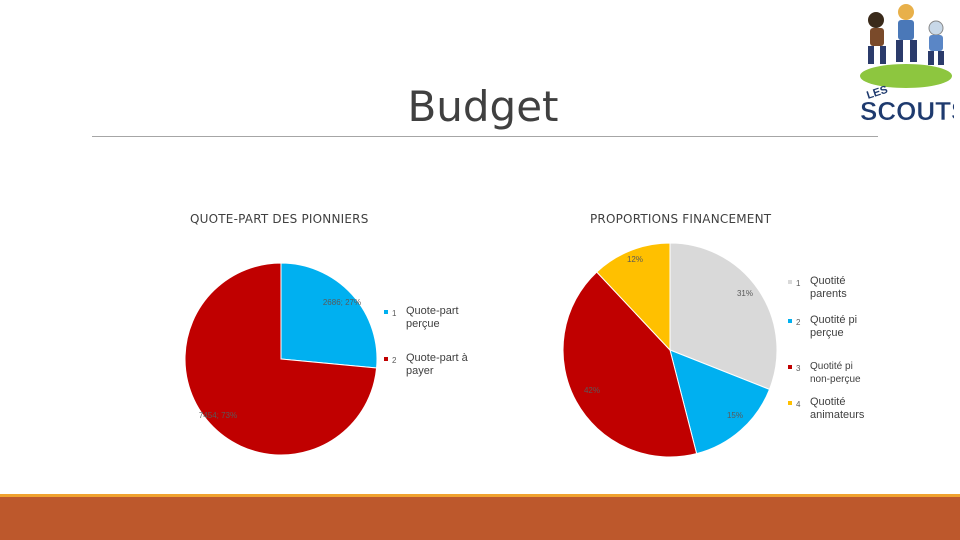  Describe the element at coordinates (592, 390) in the screenshot. I see `pie-data-label-2-3: 42%` at that location.